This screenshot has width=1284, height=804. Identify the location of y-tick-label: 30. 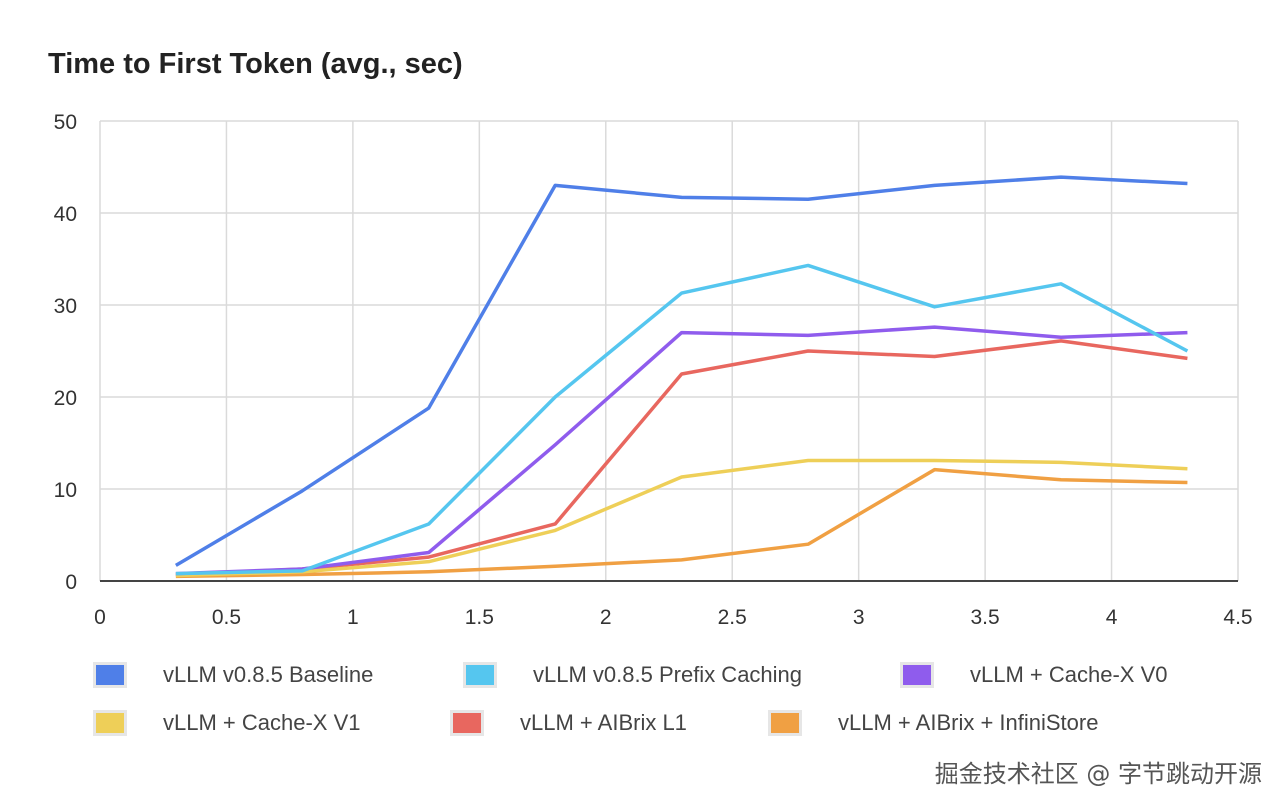
(65, 306).